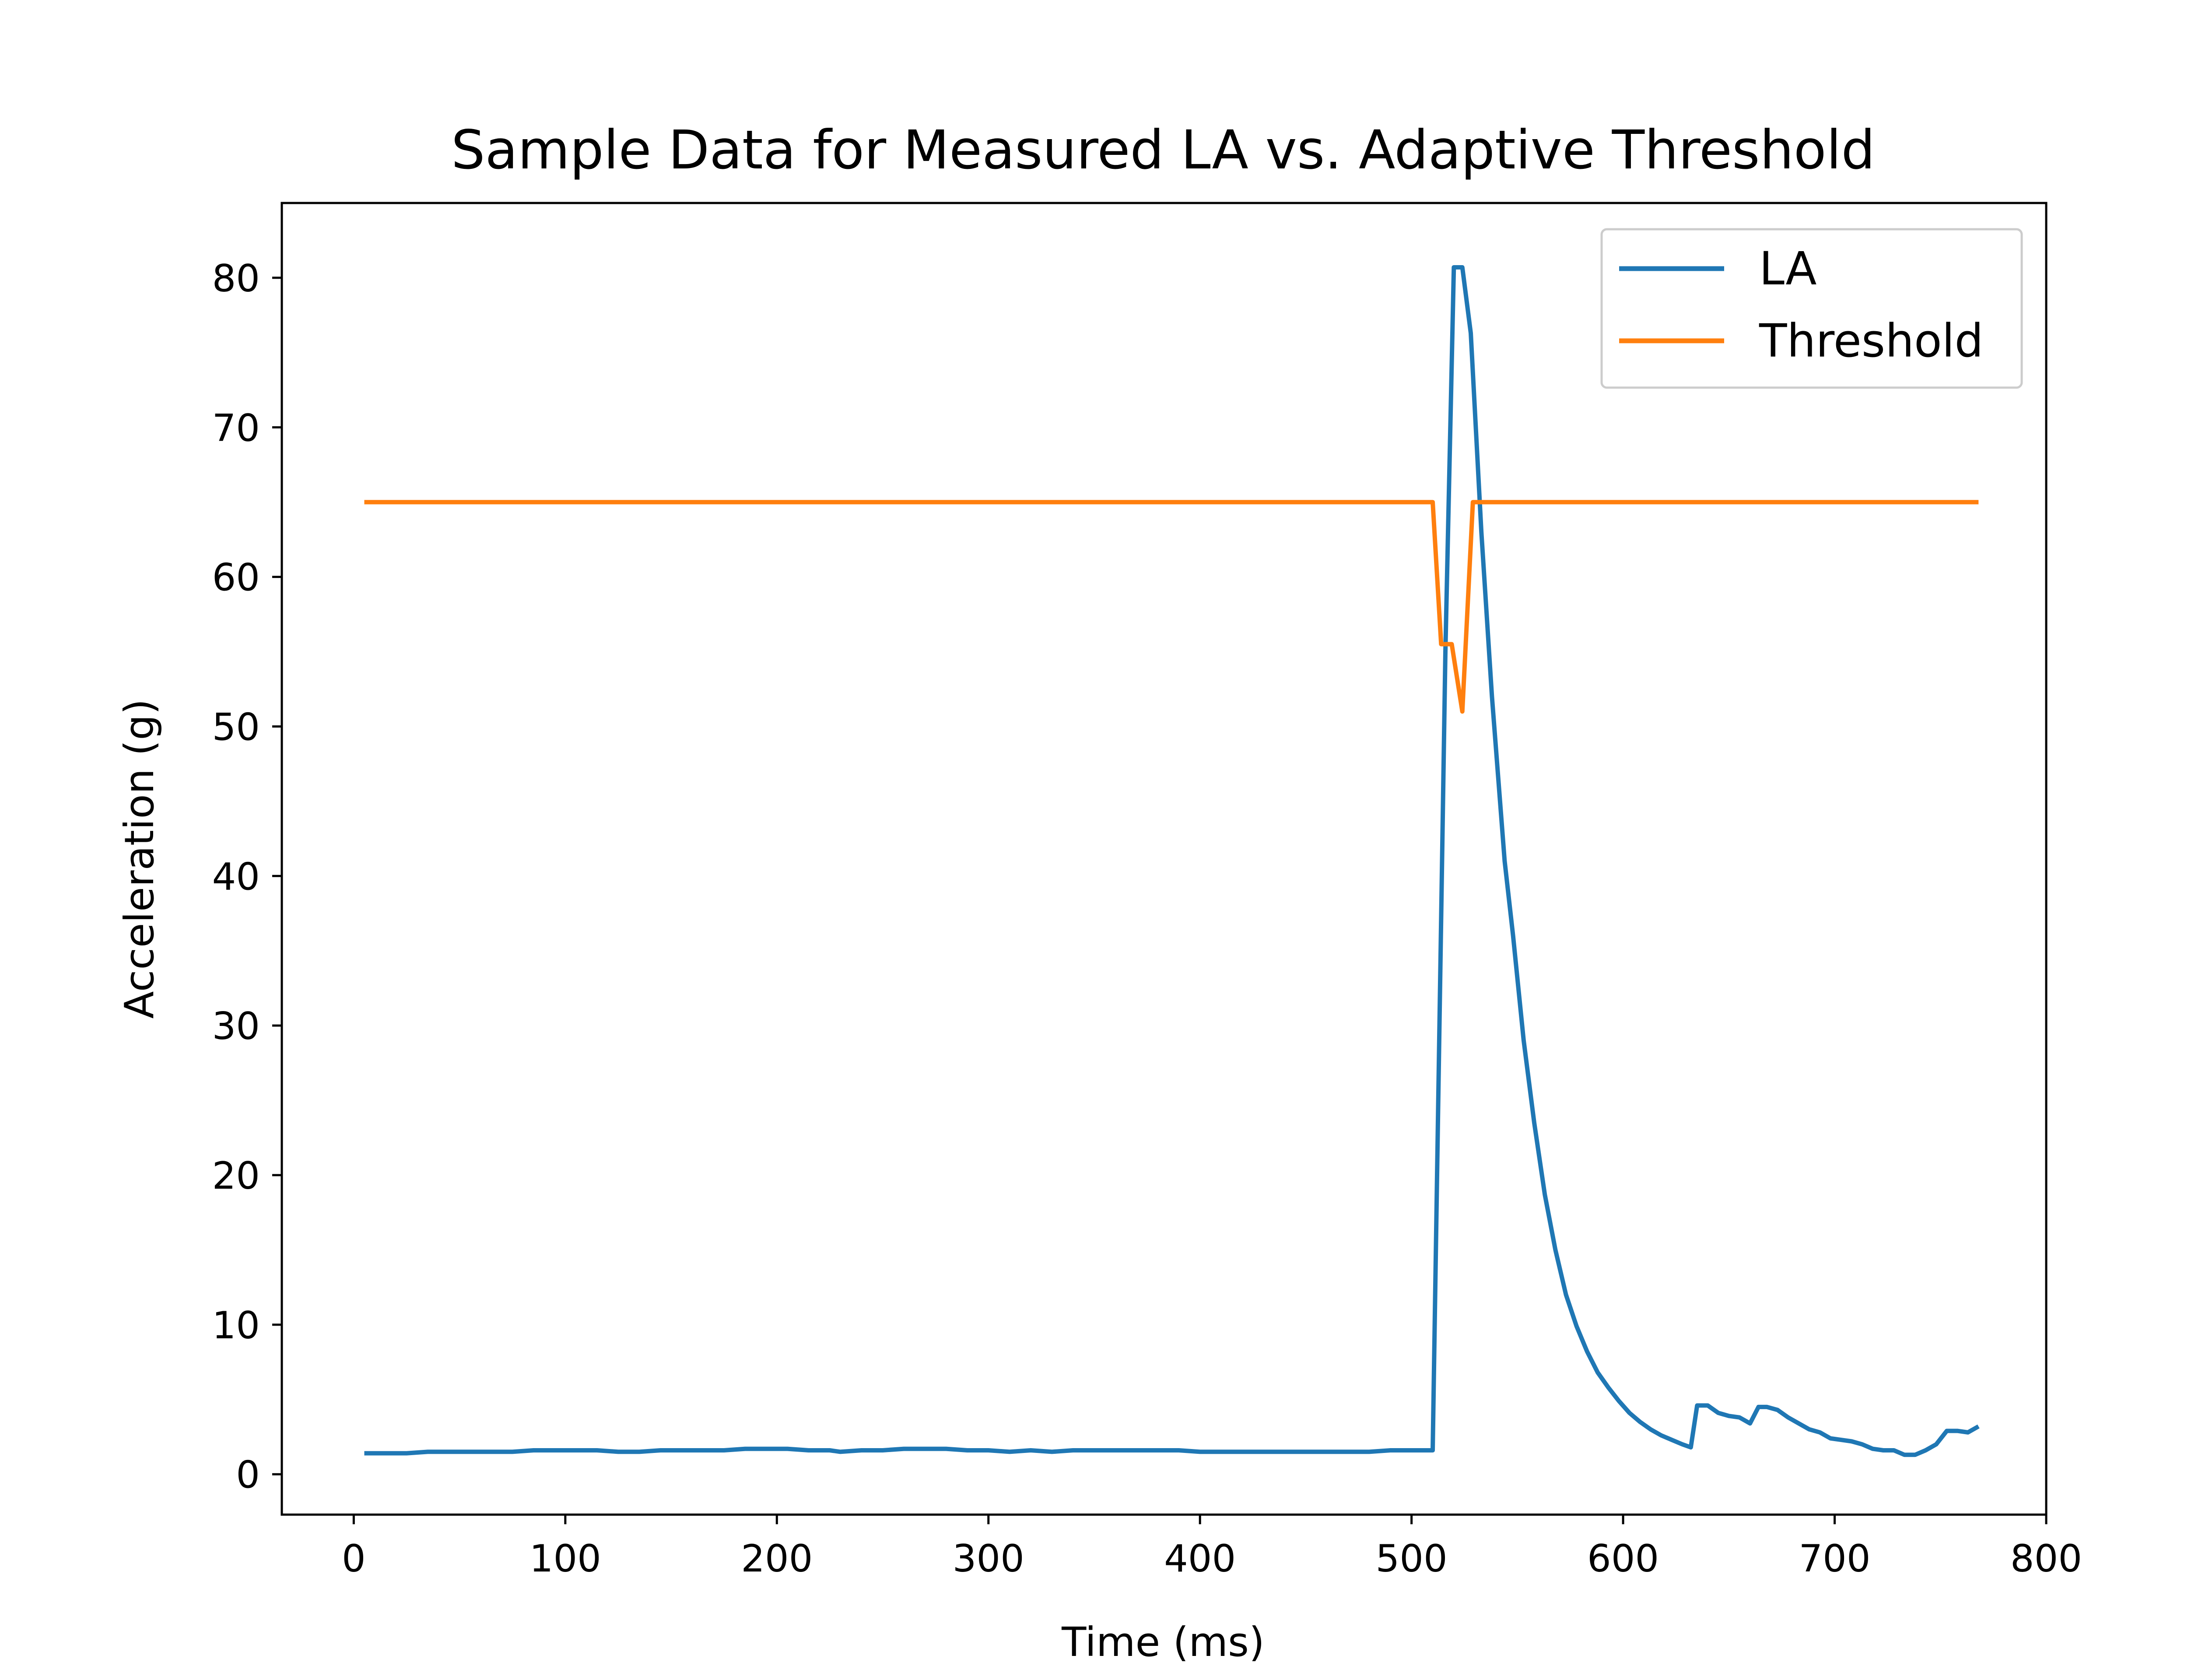 This screenshot has width=2188, height=1680. Describe the element at coordinates (248, 1475) in the screenshot. I see `y-tick-label: 0` at that location.